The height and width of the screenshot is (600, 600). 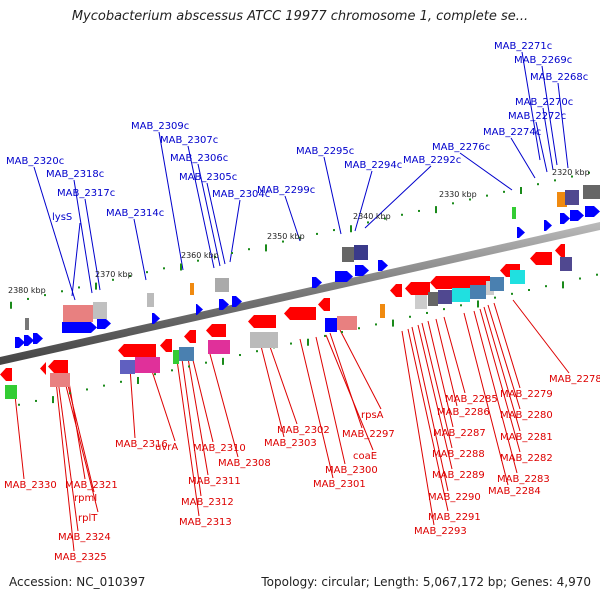 What do you see at coordinates (432, 160) in the screenshot?
I see `gene-label-forward: MAB_2292c` at bounding box center [432, 160].